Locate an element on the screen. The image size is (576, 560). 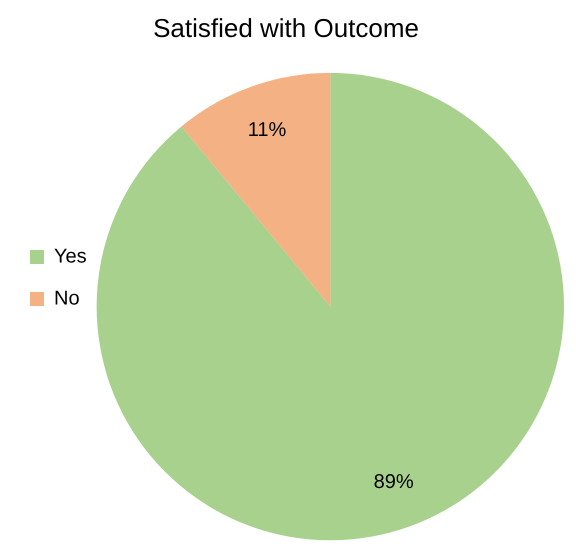
data-label: 11% is located at coordinates (267, 130).